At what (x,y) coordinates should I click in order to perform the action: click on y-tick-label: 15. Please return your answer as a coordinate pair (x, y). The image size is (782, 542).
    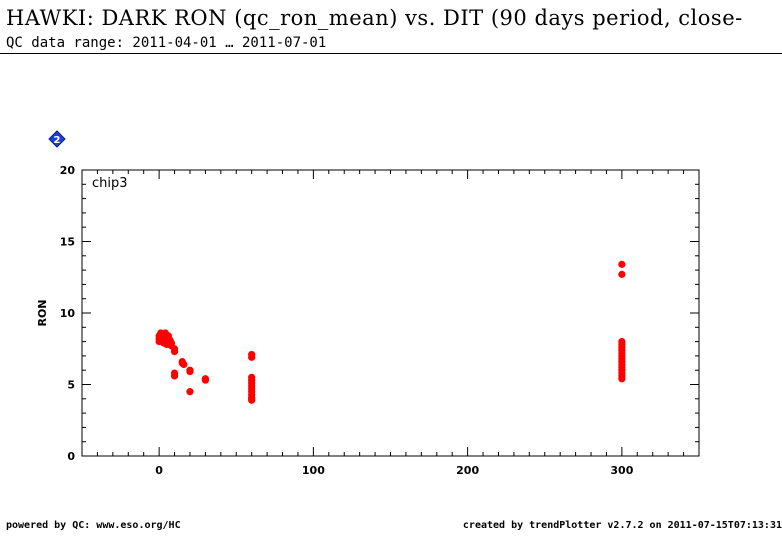
    Looking at the image, I should click on (67, 242).